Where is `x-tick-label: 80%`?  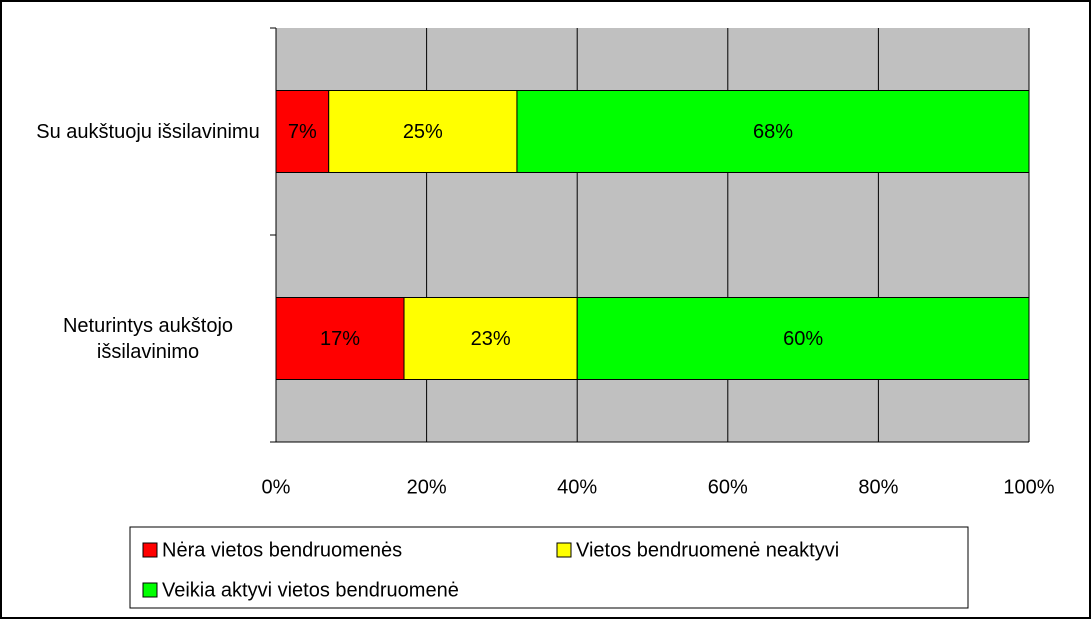 x-tick-label: 80% is located at coordinates (878, 487).